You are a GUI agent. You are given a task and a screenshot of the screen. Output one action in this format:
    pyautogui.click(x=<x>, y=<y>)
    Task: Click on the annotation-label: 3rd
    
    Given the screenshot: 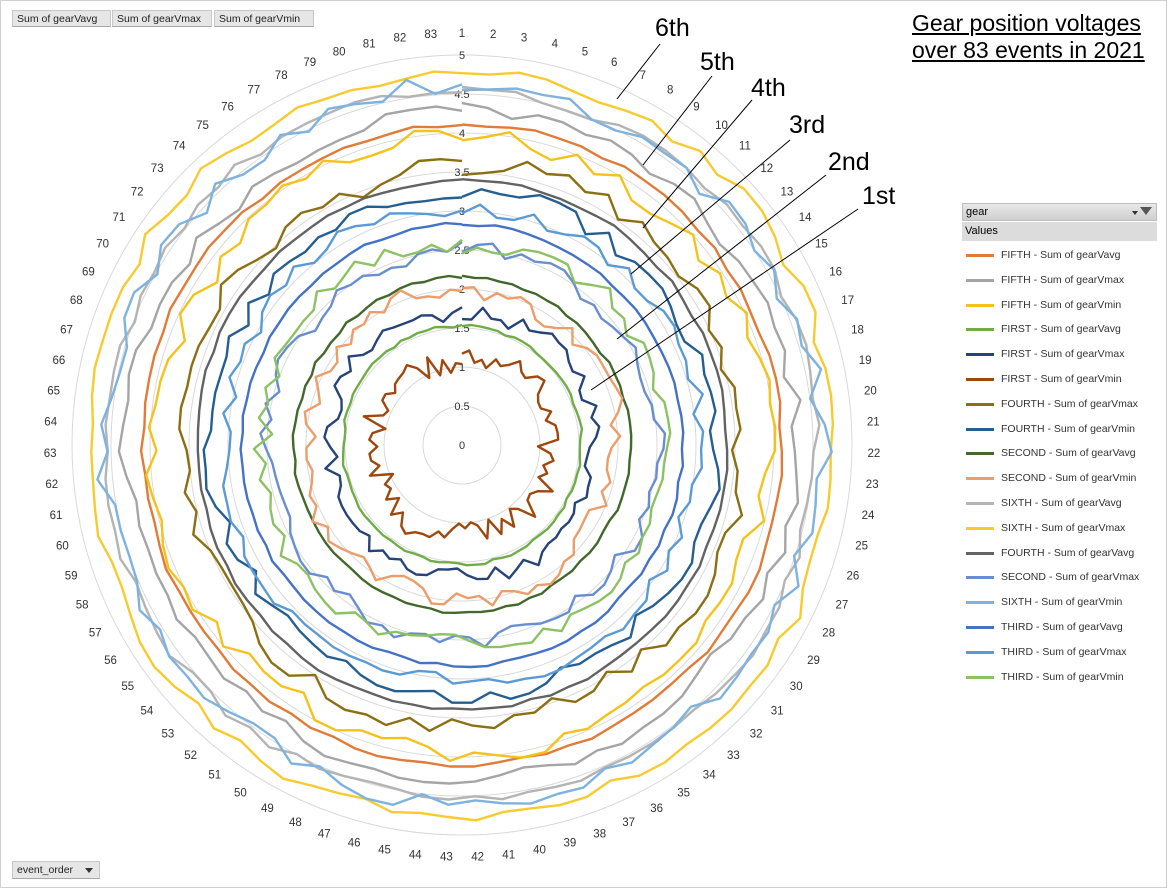 What is the action you would take?
    pyautogui.click(x=807, y=125)
    